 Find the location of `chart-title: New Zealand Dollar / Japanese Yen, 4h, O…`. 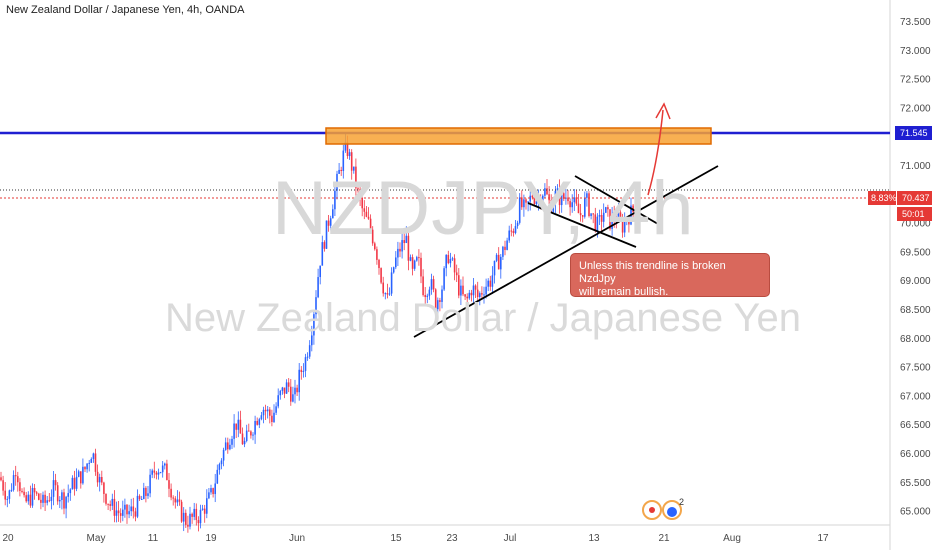

chart-title: New Zealand Dollar / Japanese Yen, 4h, O… is located at coordinates (125, 10).